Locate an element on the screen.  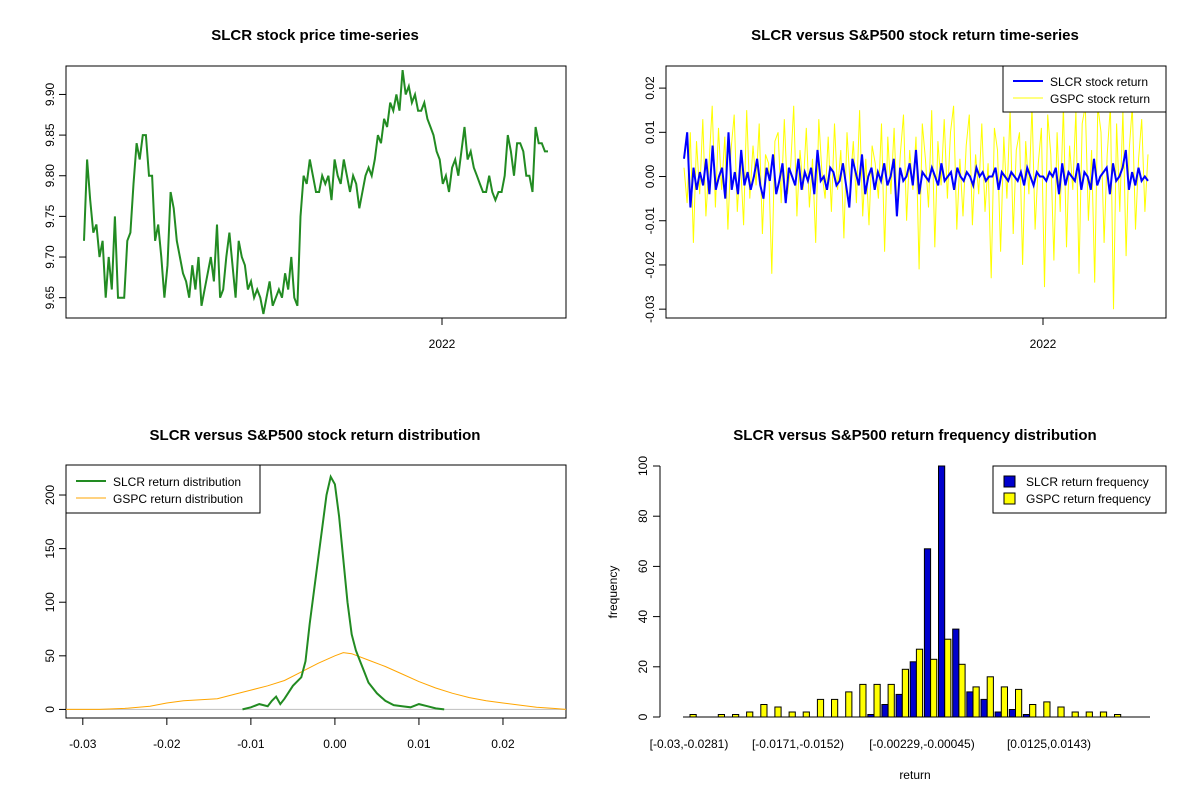
x-axis: -0.03 -0.02 -0.01 0.00 0.01 0.02 is located at coordinates (292, 734).